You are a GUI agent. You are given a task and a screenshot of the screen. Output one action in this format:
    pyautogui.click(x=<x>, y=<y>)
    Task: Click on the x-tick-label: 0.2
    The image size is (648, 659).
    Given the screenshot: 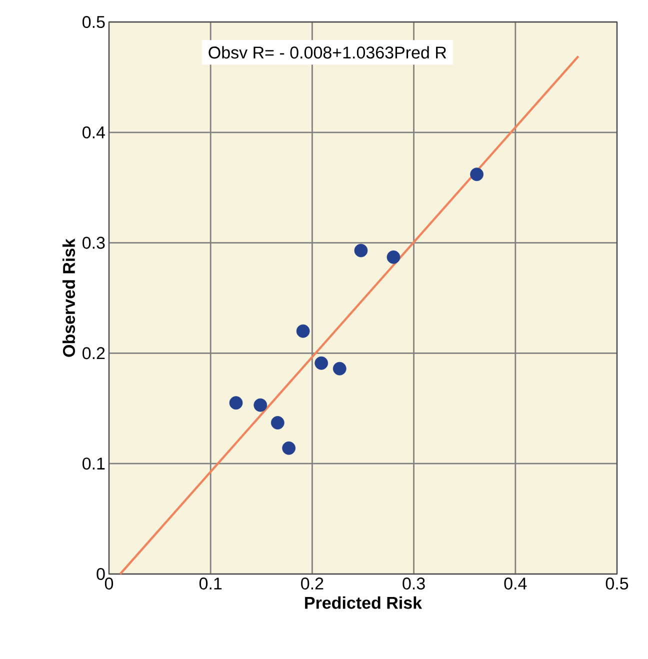 What is the action you would take?
    pyautogui.click(x=312, y=584)
    